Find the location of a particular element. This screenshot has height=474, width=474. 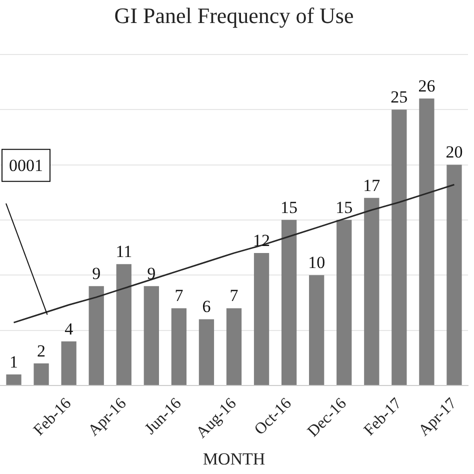

data-label: 25 is located at coordinates (399, 97).